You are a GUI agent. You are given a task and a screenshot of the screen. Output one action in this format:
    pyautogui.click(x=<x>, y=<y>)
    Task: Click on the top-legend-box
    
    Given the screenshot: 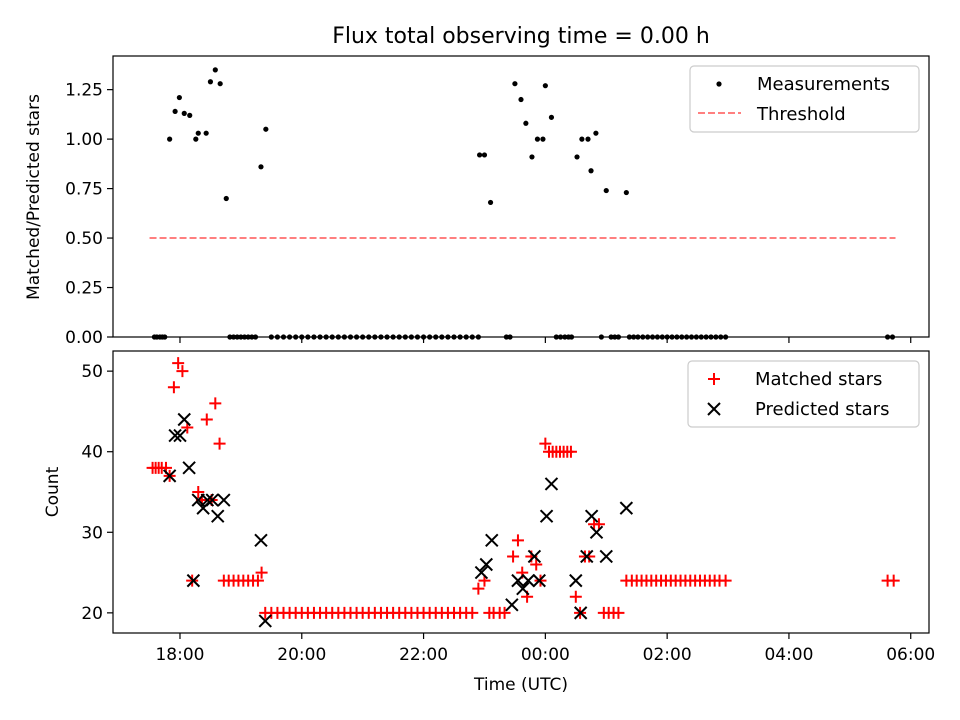 What is the action you would take?
    pyautogui.click(x=804, y=99)
    